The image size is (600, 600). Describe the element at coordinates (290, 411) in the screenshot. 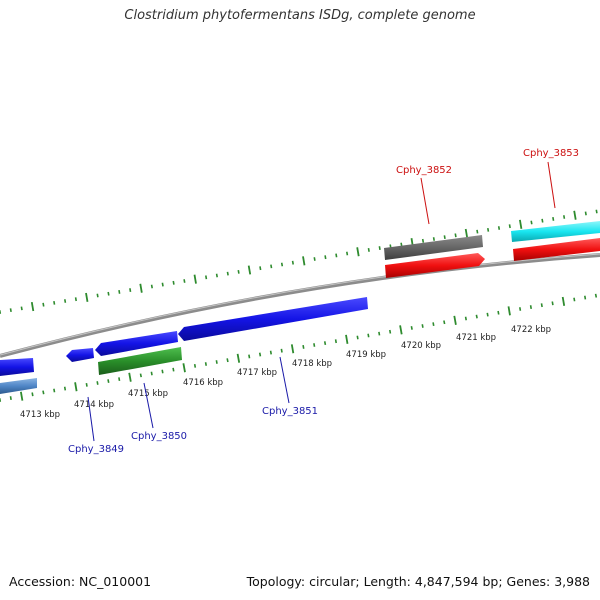

I see `gene-label: Cphy_3851` at that location.